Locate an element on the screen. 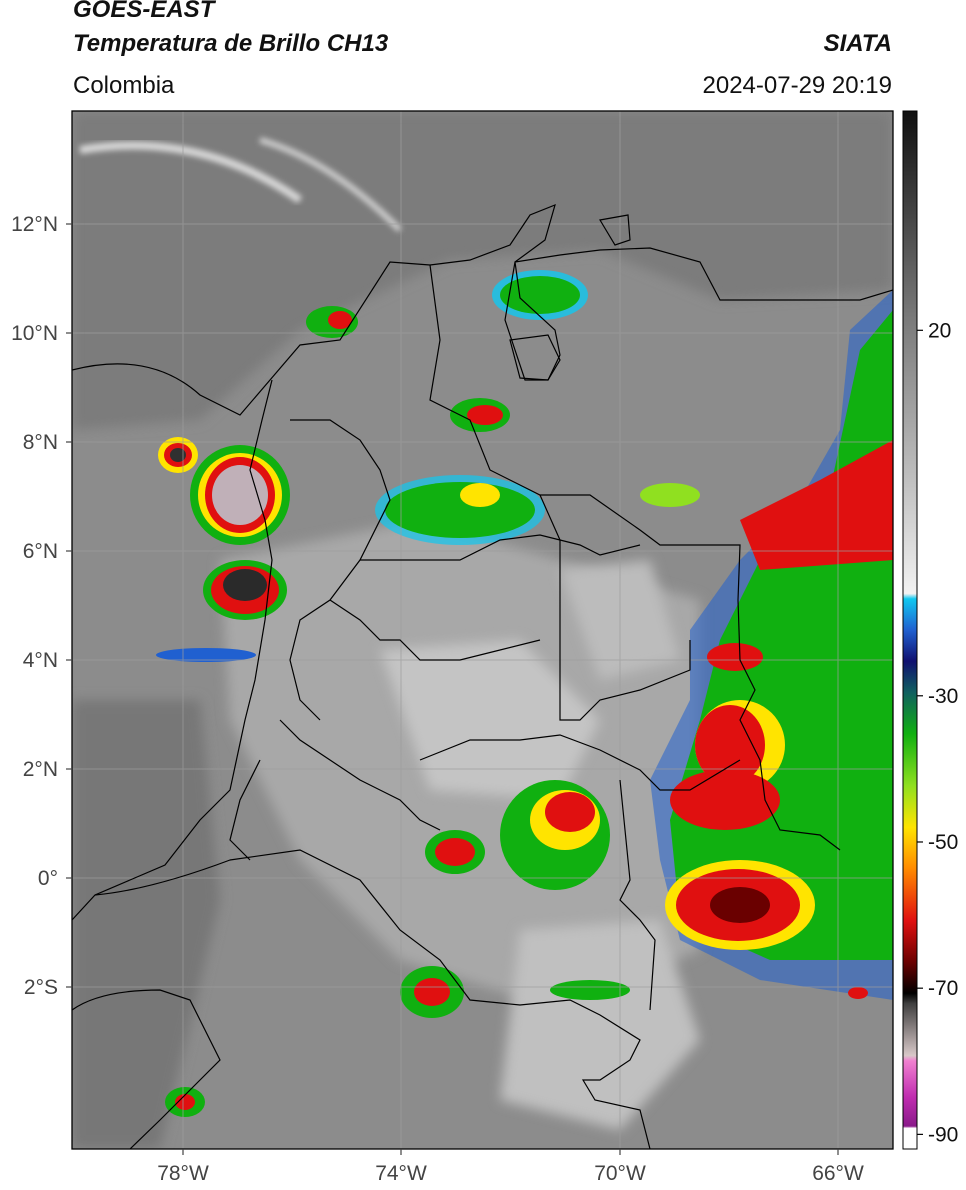 This screenshot has height=1190, width=966. colorbar-tick-label: 20 is located at coordinates (939, 330).